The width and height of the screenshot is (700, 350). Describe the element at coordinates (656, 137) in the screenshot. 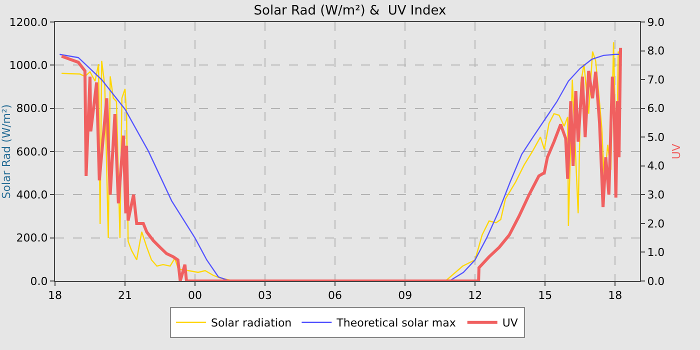

I see `y2-tick-label: 5.0` at that location.